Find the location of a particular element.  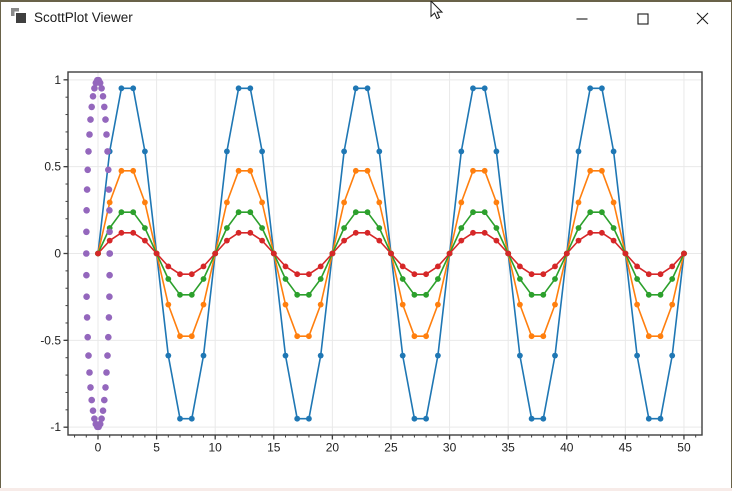

xtick-label-30: 30 is located at coordinates (450, 448).